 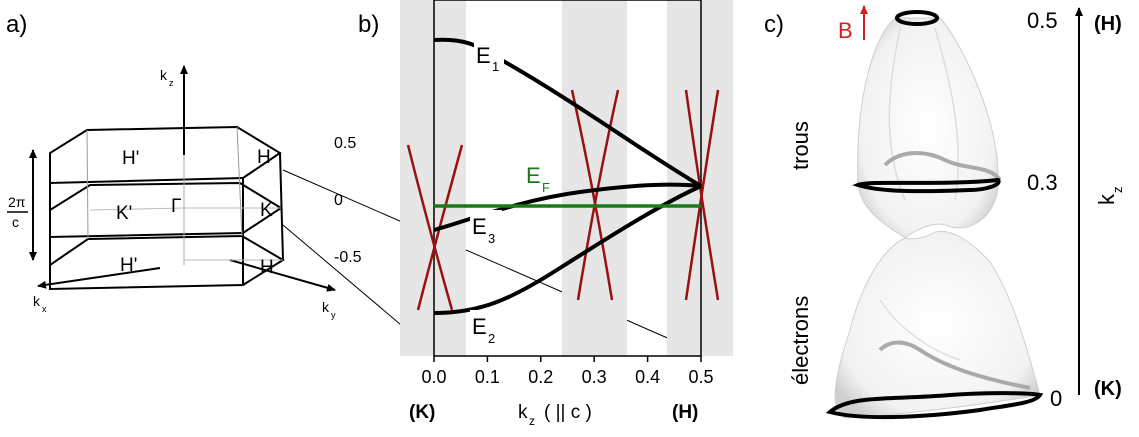 I want to click on height-denominator: c, so click(x=15, y=222).